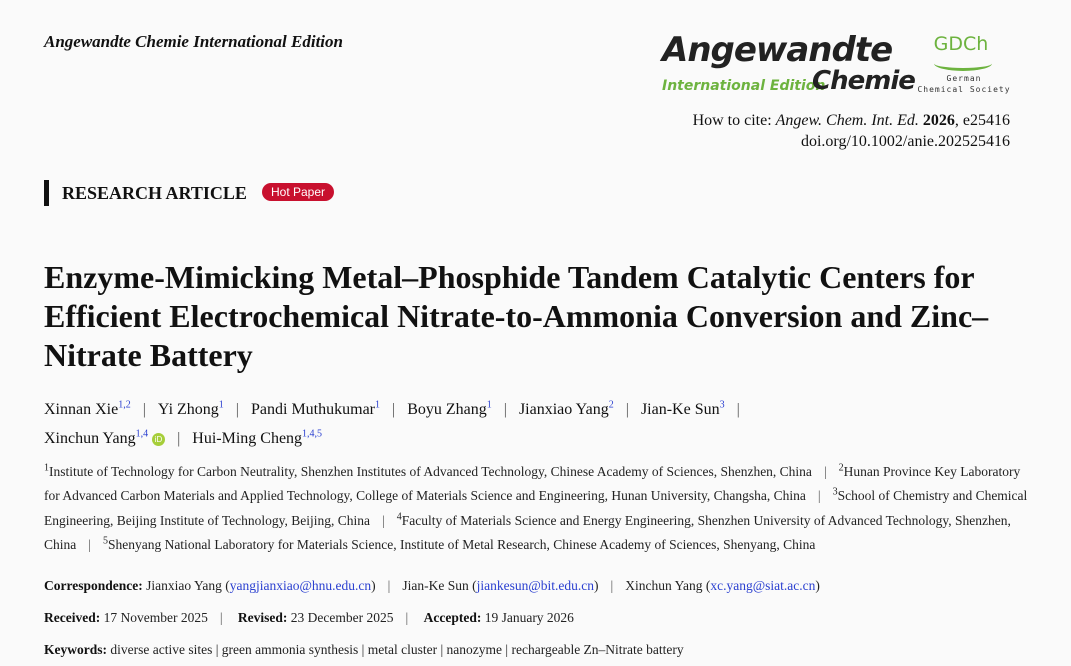 The width and height of the screenshot is (1071, 666). Describe the element at coordinates (777, 50) in the screenshot. I see `journal-logo-main: Angewandte` at that location.